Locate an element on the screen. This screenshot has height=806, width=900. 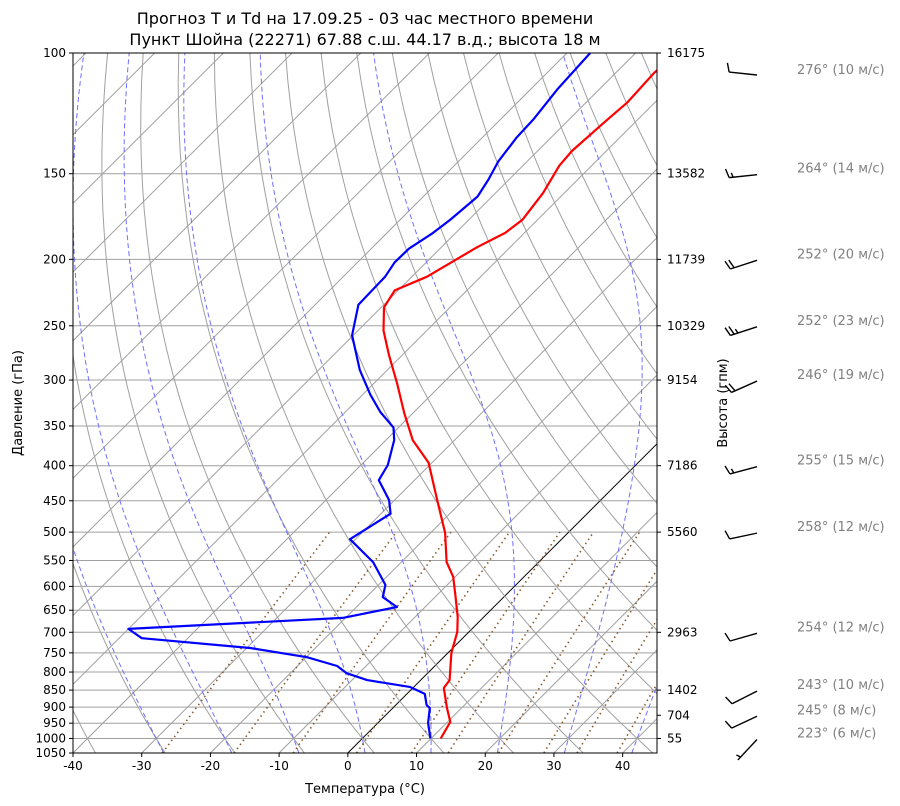
zero-isotherm-line is located at coordinates (502, 598).